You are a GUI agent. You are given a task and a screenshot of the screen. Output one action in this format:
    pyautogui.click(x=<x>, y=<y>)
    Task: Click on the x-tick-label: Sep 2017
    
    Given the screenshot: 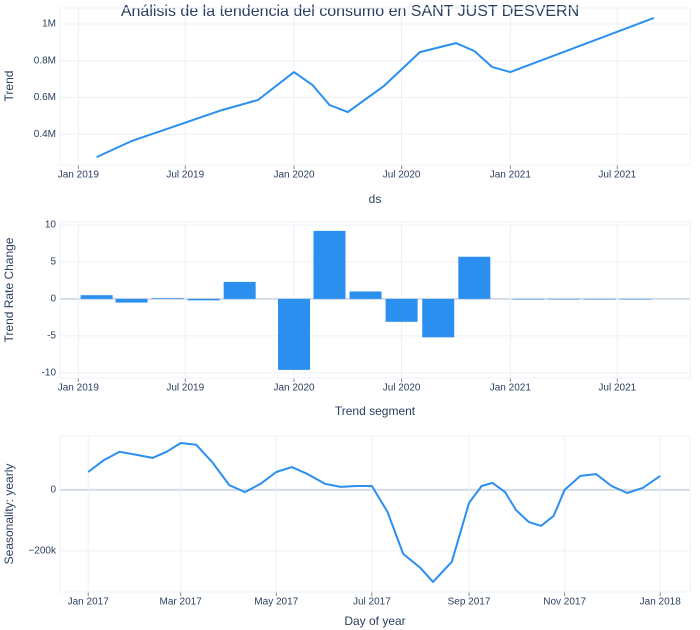 What is the action you would take?
    pyautogui.click(x=469, y=602)
    